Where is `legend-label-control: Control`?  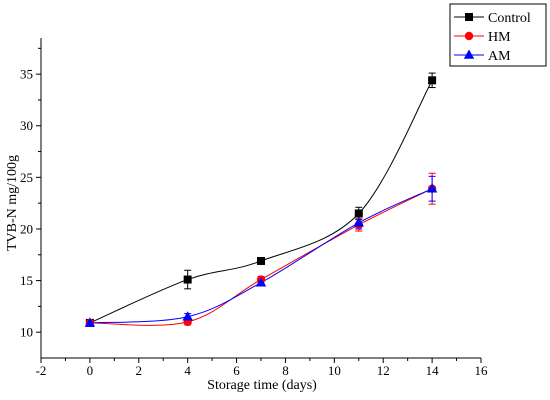 legend-label-control: Control is located at coordinates (509, 18).